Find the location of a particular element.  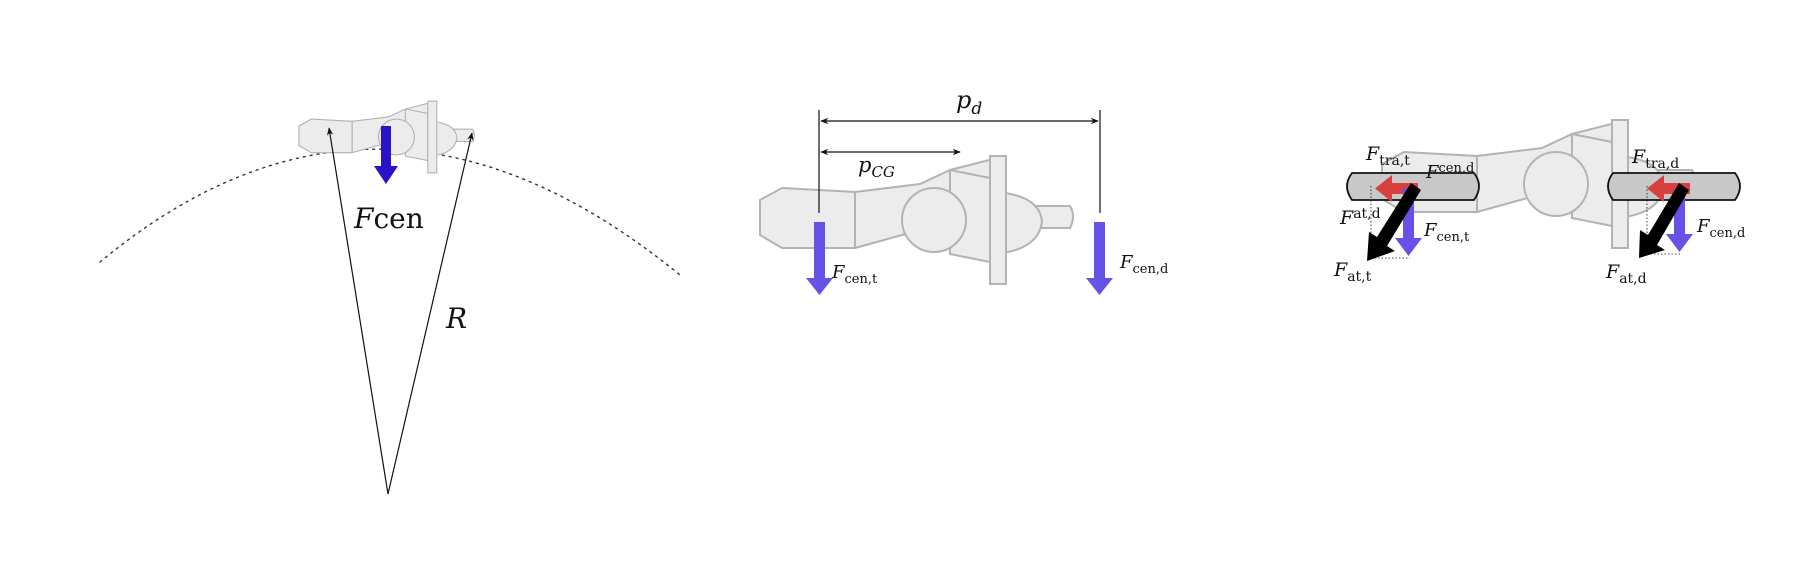

fat-t-label: Fat,t is located at coordinates (1352, 272).